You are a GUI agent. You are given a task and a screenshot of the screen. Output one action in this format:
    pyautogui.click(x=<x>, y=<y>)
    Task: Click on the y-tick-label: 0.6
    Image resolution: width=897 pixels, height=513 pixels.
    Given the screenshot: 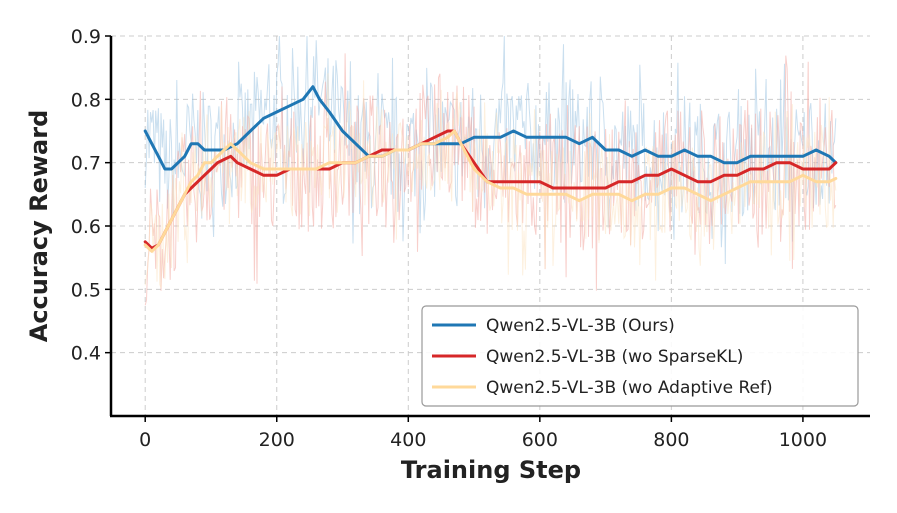 What is the action you would take?
    pyautogui.click(x=86, y=227)
    